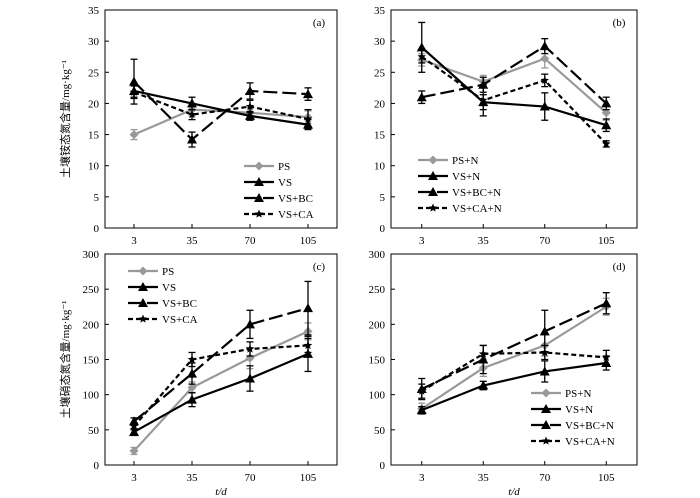 This screenshot has width=700, height=498. What do you see at coordinates (545, 478) in the screenshot?
I see `x-tick-label: 70` at bounding box center [545, 478].